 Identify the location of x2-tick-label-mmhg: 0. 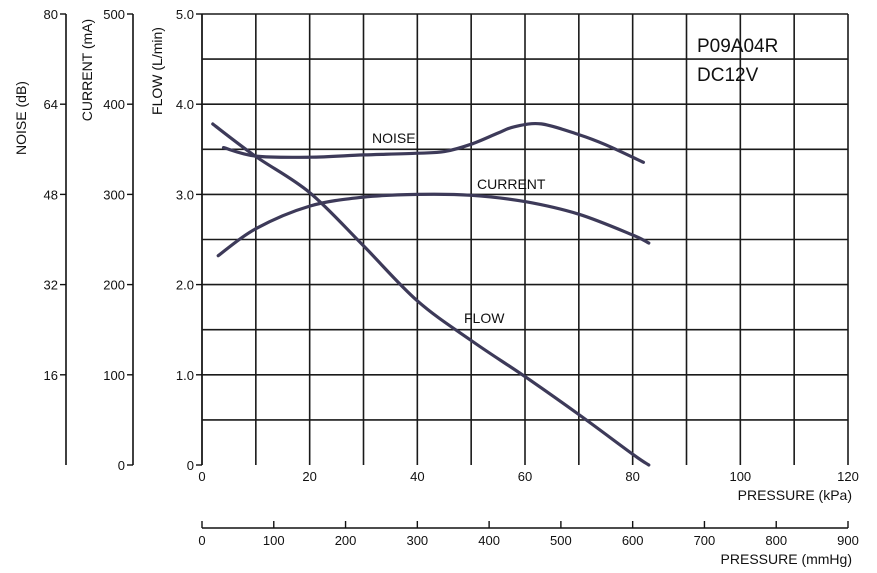
(201, 540).